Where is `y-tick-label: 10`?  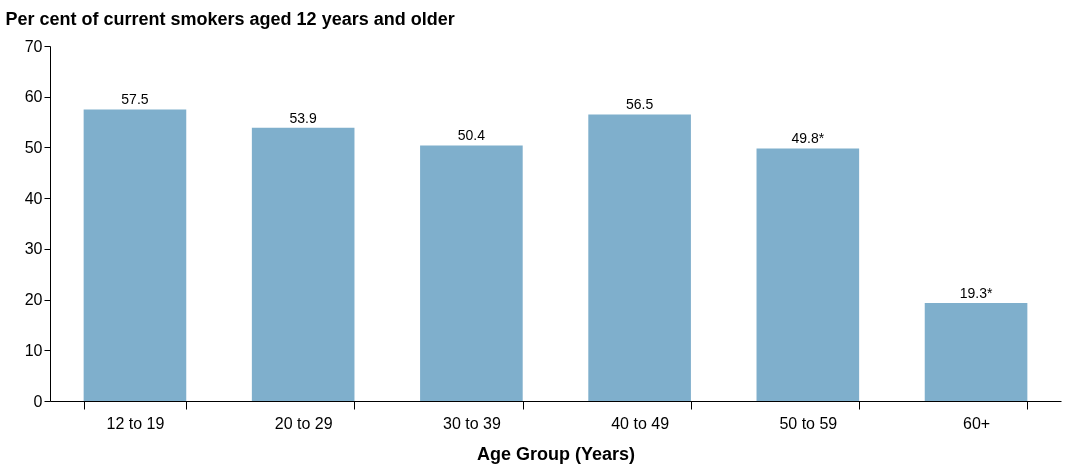
y-tick-label: 10 is located at coordinates (33, 350).